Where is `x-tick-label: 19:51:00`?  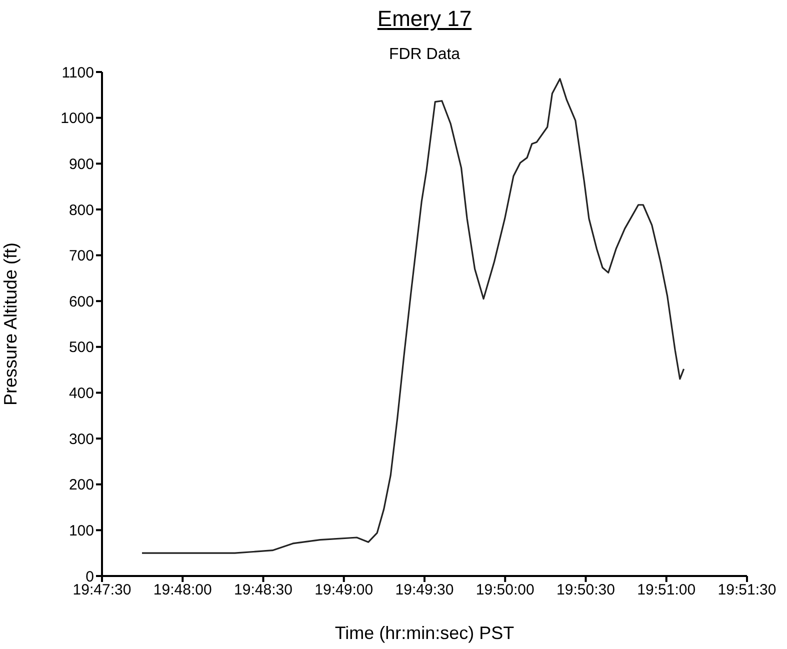
x-tick-label: 19:51:00 is located at coordinates (666, 590).